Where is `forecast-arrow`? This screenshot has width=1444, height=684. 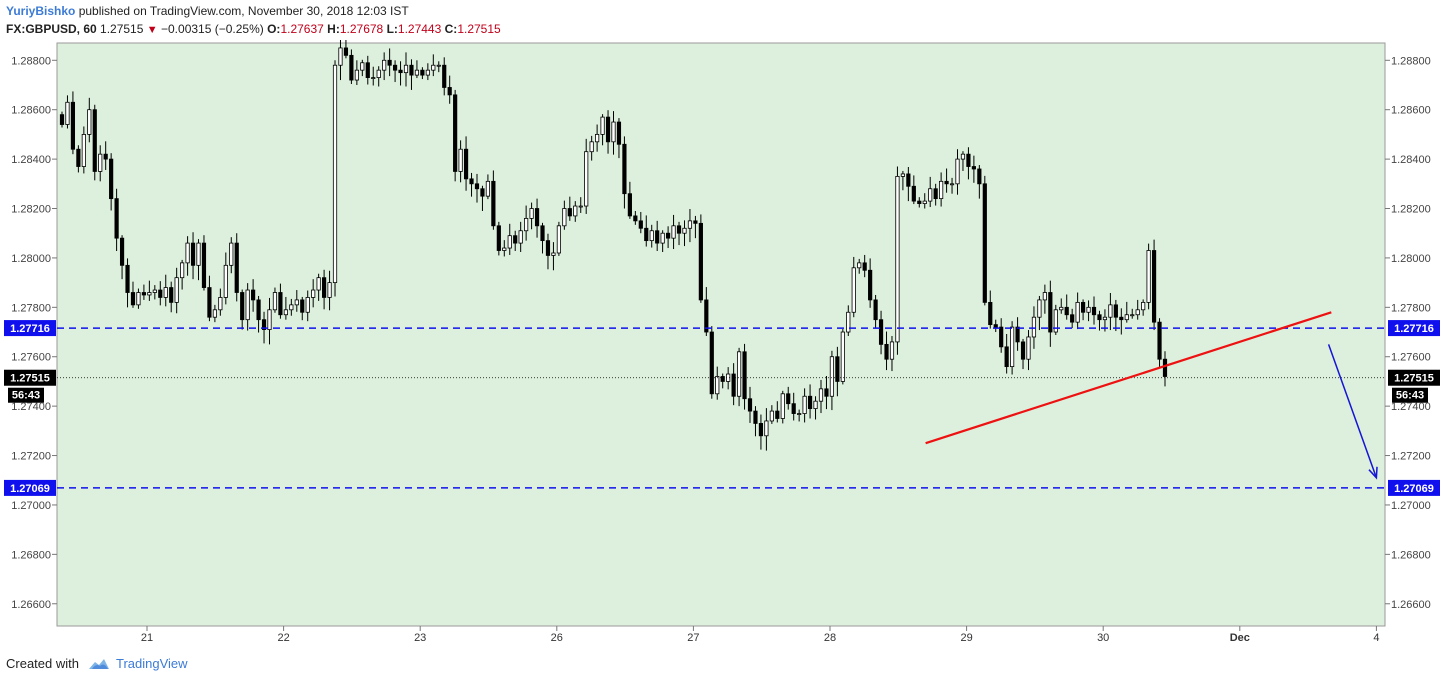 forecast-arrow is located at coordinates (1352, 411).